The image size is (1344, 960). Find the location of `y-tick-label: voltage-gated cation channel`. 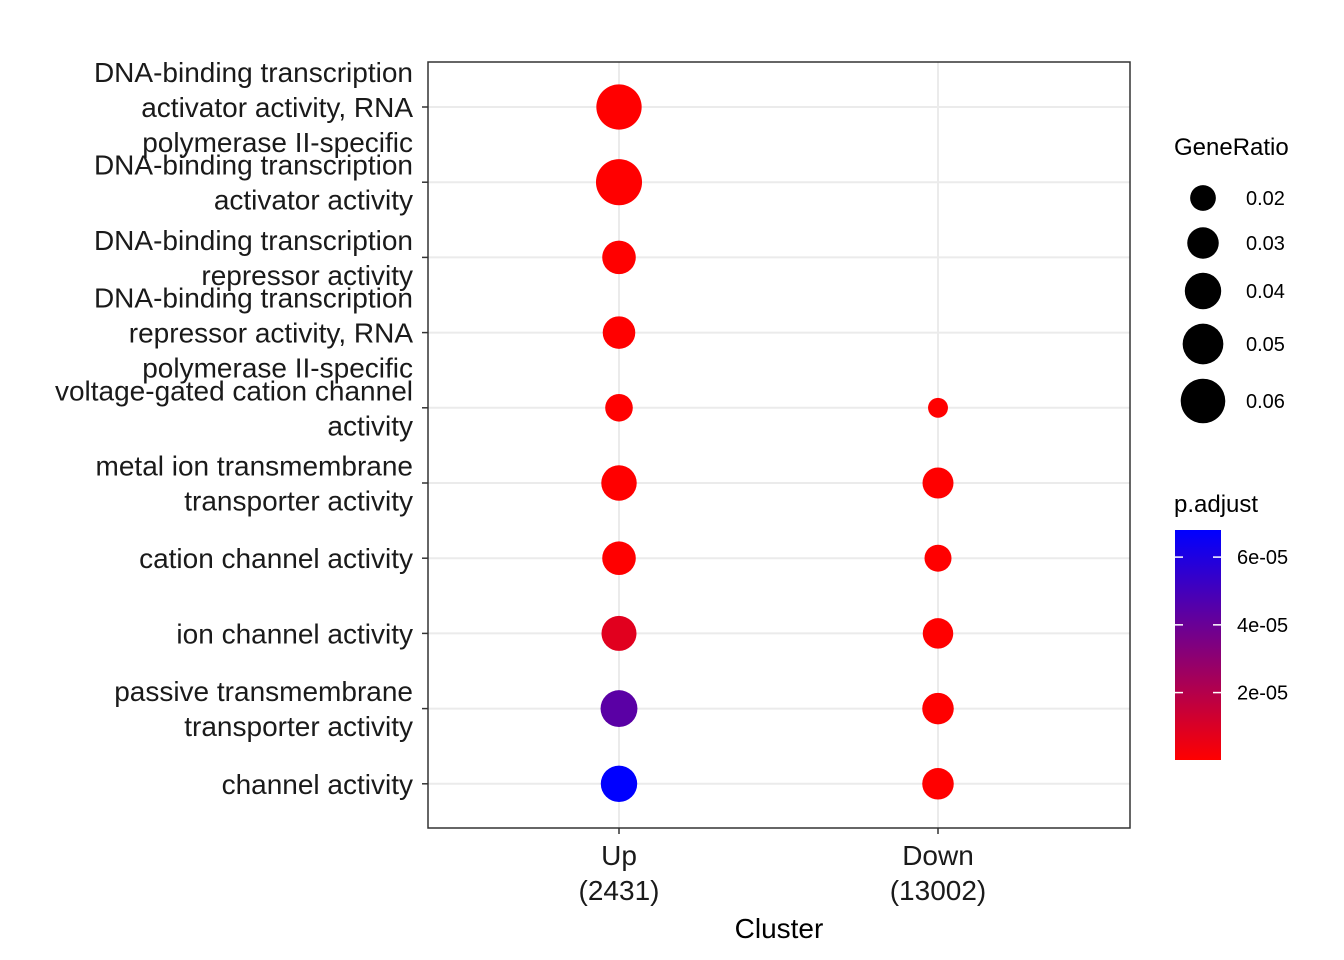

y-tick-label: voltage-gated cation channel is located at coordinates (234, 390).